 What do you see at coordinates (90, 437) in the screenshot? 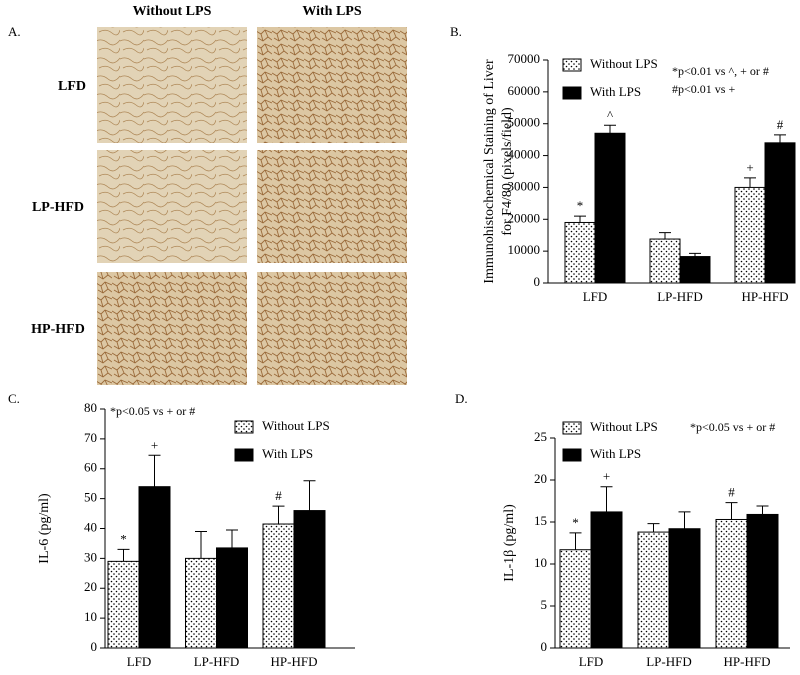
I see `y-tick-label: 70` at bounding box center [90, 437].